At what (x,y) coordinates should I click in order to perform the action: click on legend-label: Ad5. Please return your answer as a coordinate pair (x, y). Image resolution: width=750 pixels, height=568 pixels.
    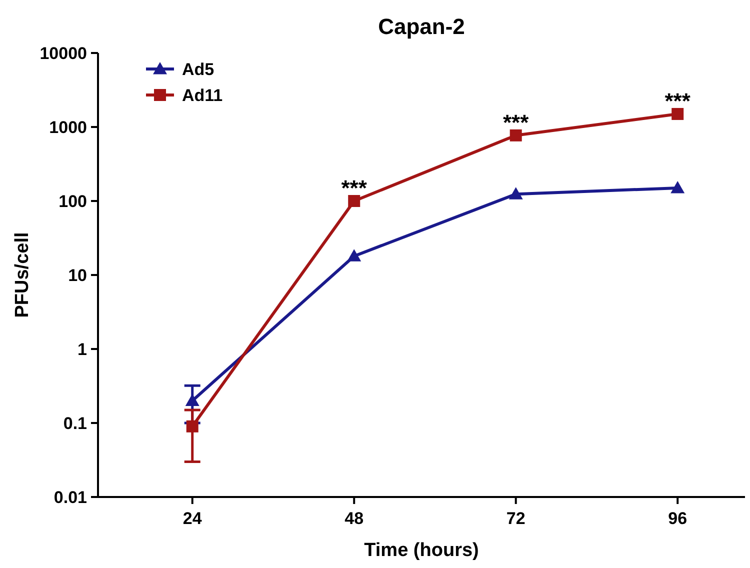
    Looking at the image, I should click on (198, 69).